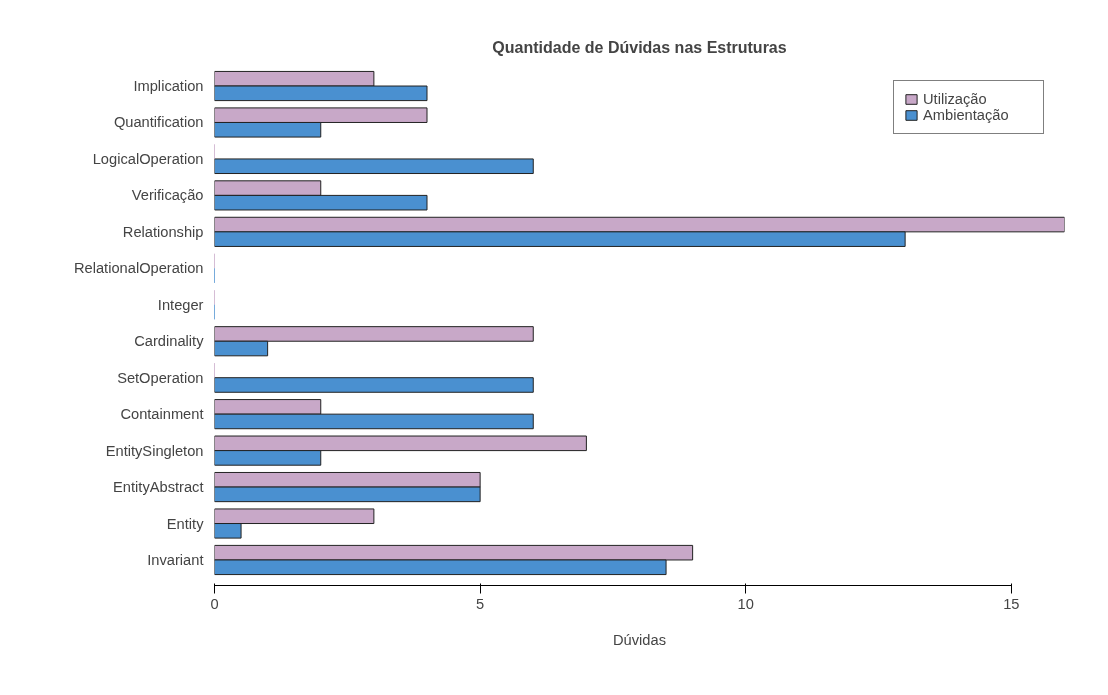  Describe the element at coordinates (966, 115) in the screenshot. I see `legend-label: Ambientação` at that location.